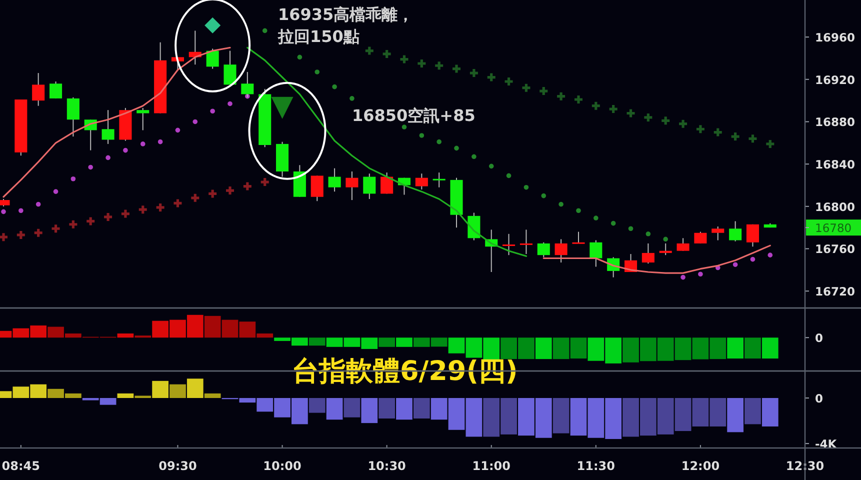  I want to click on x-tick-label: 11:00, so click(491, 466).